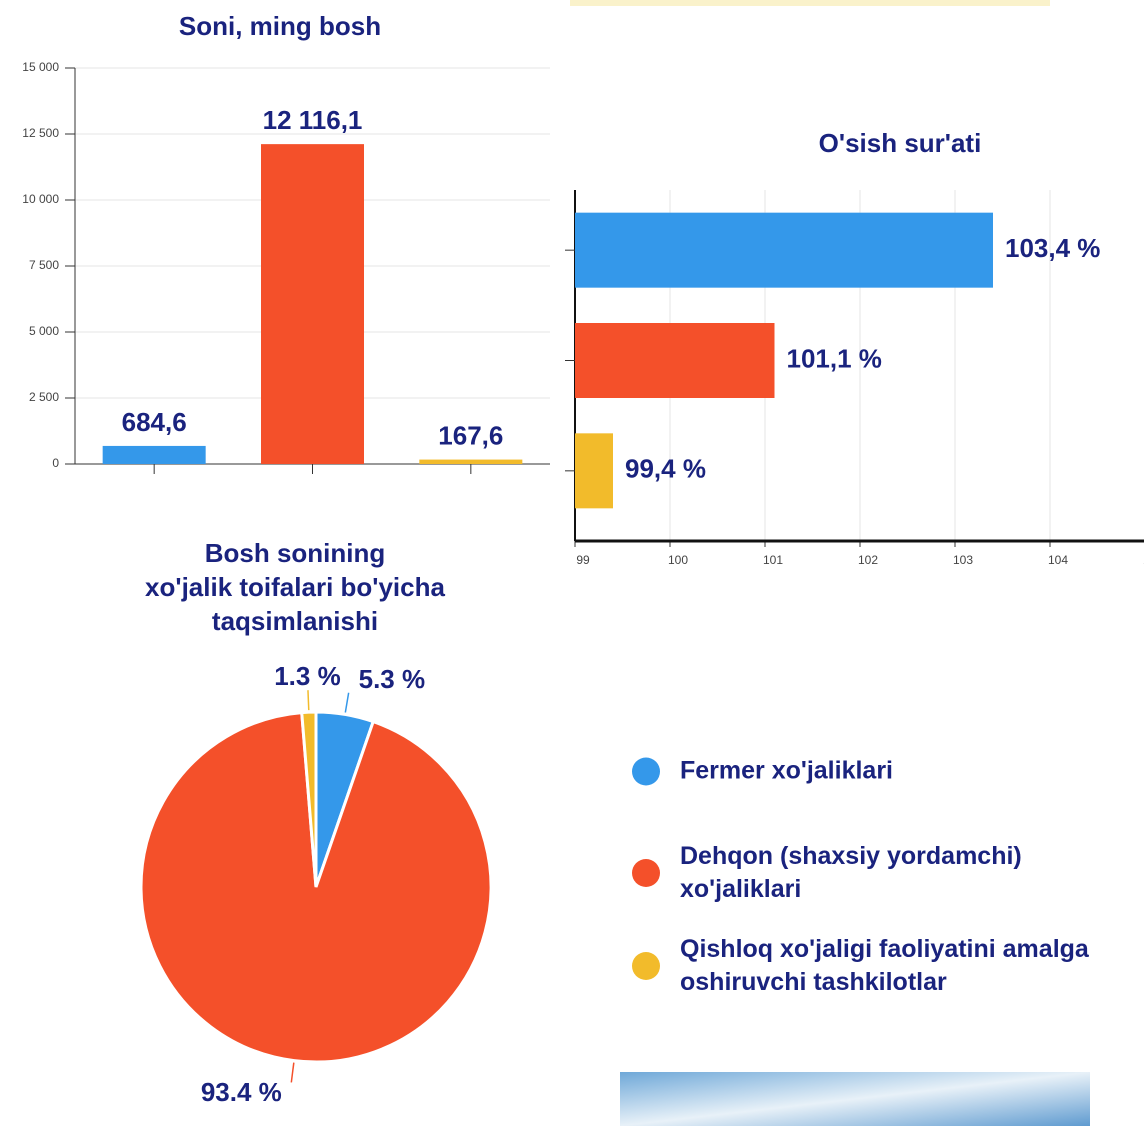 This screenshot has width=1144, height=1126. I want to click on x-tick-label: 99, so click(583, 560).